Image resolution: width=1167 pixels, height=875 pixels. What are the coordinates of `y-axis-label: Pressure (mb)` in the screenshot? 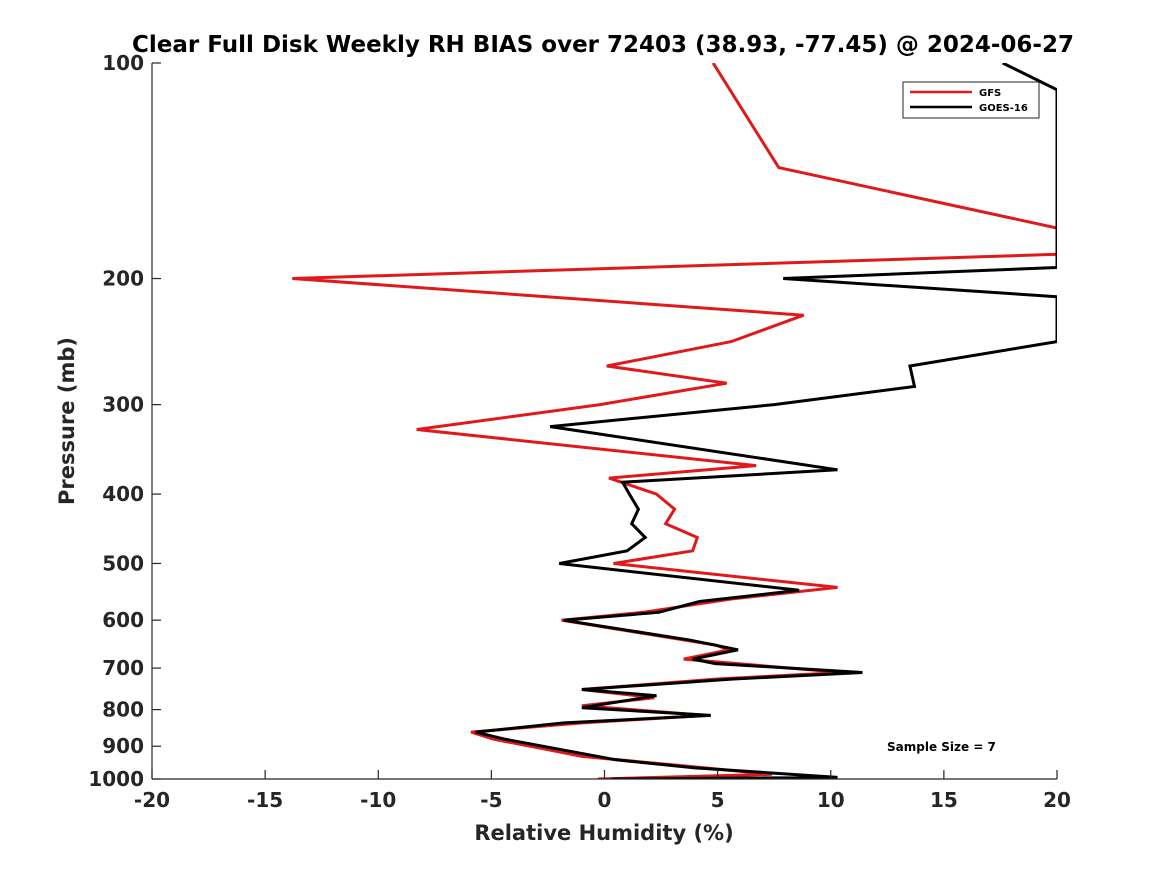 It's located at (67, 421).